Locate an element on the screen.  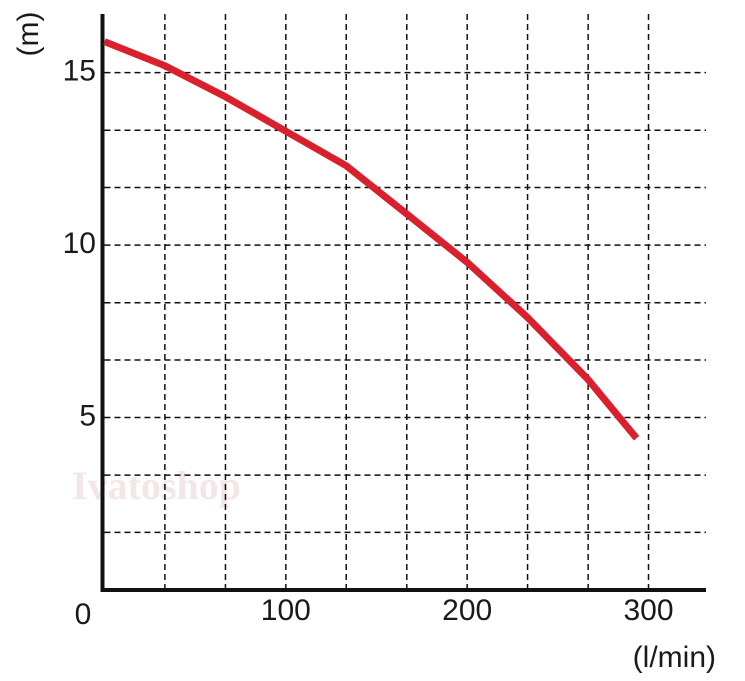
x-axis-label: (l/min) is located at coordinates (674, 657).